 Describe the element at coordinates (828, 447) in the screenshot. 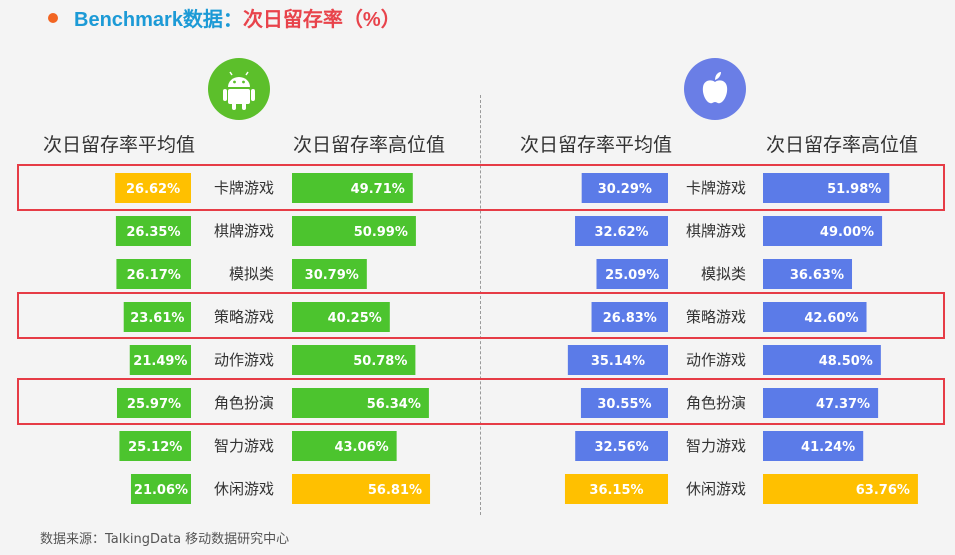

I see `ios-high-value-label: 41.24%` at that location.